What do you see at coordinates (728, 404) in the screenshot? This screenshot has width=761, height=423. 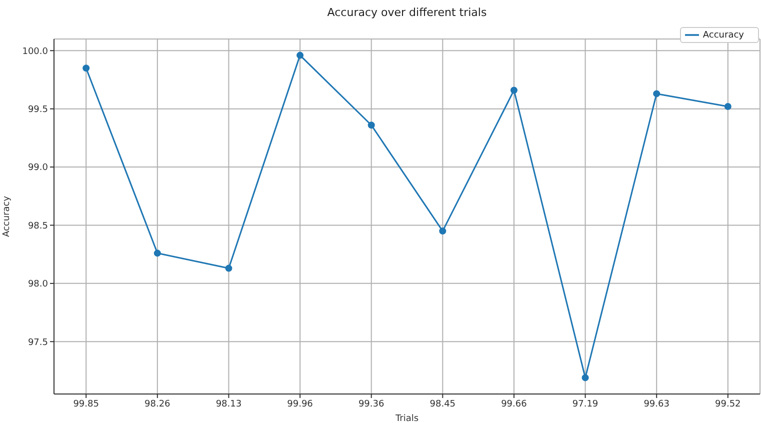 I see `x-tick-label: 99.52` at bounding box center [728, 404].